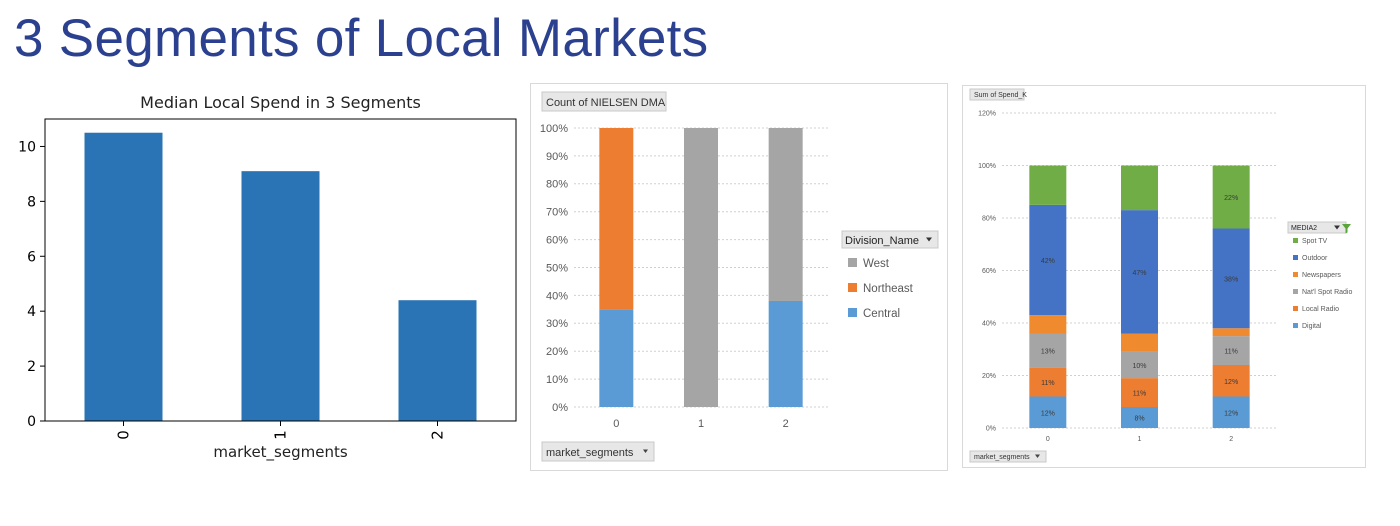 The height and width of the screenshot is (526, 1400). What do you see at coordinates (1048, 439) in the screenshot?
I see `chart3-xtick-label: 0` at bounding box center [1048, 439].